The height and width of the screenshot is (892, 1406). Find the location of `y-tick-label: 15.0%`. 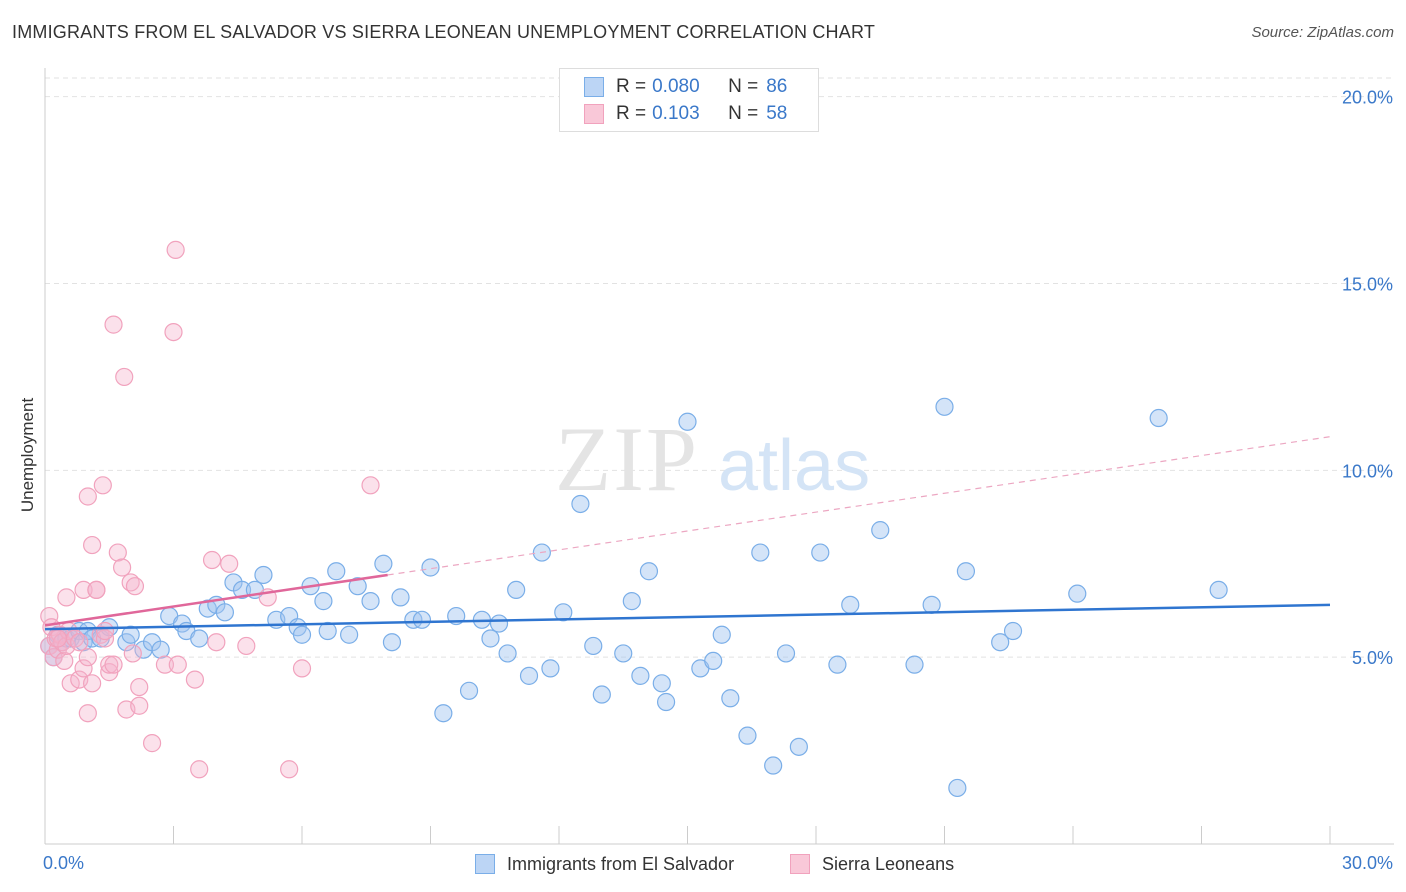

y-tick-label: 15.0% is located at coordinates (1367, 285).